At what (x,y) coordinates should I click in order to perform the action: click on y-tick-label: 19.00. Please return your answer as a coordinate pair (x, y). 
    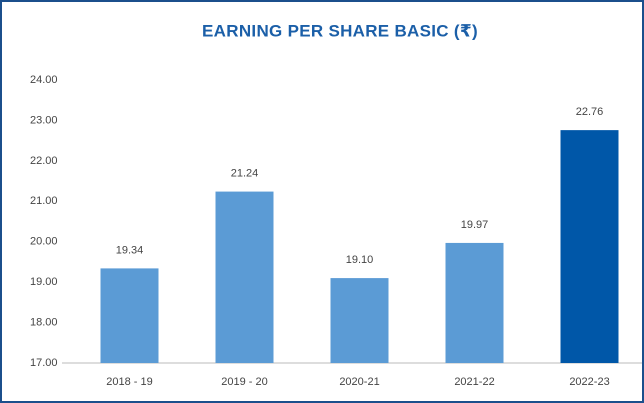
    Looking at the image, I should click on (44, 282).